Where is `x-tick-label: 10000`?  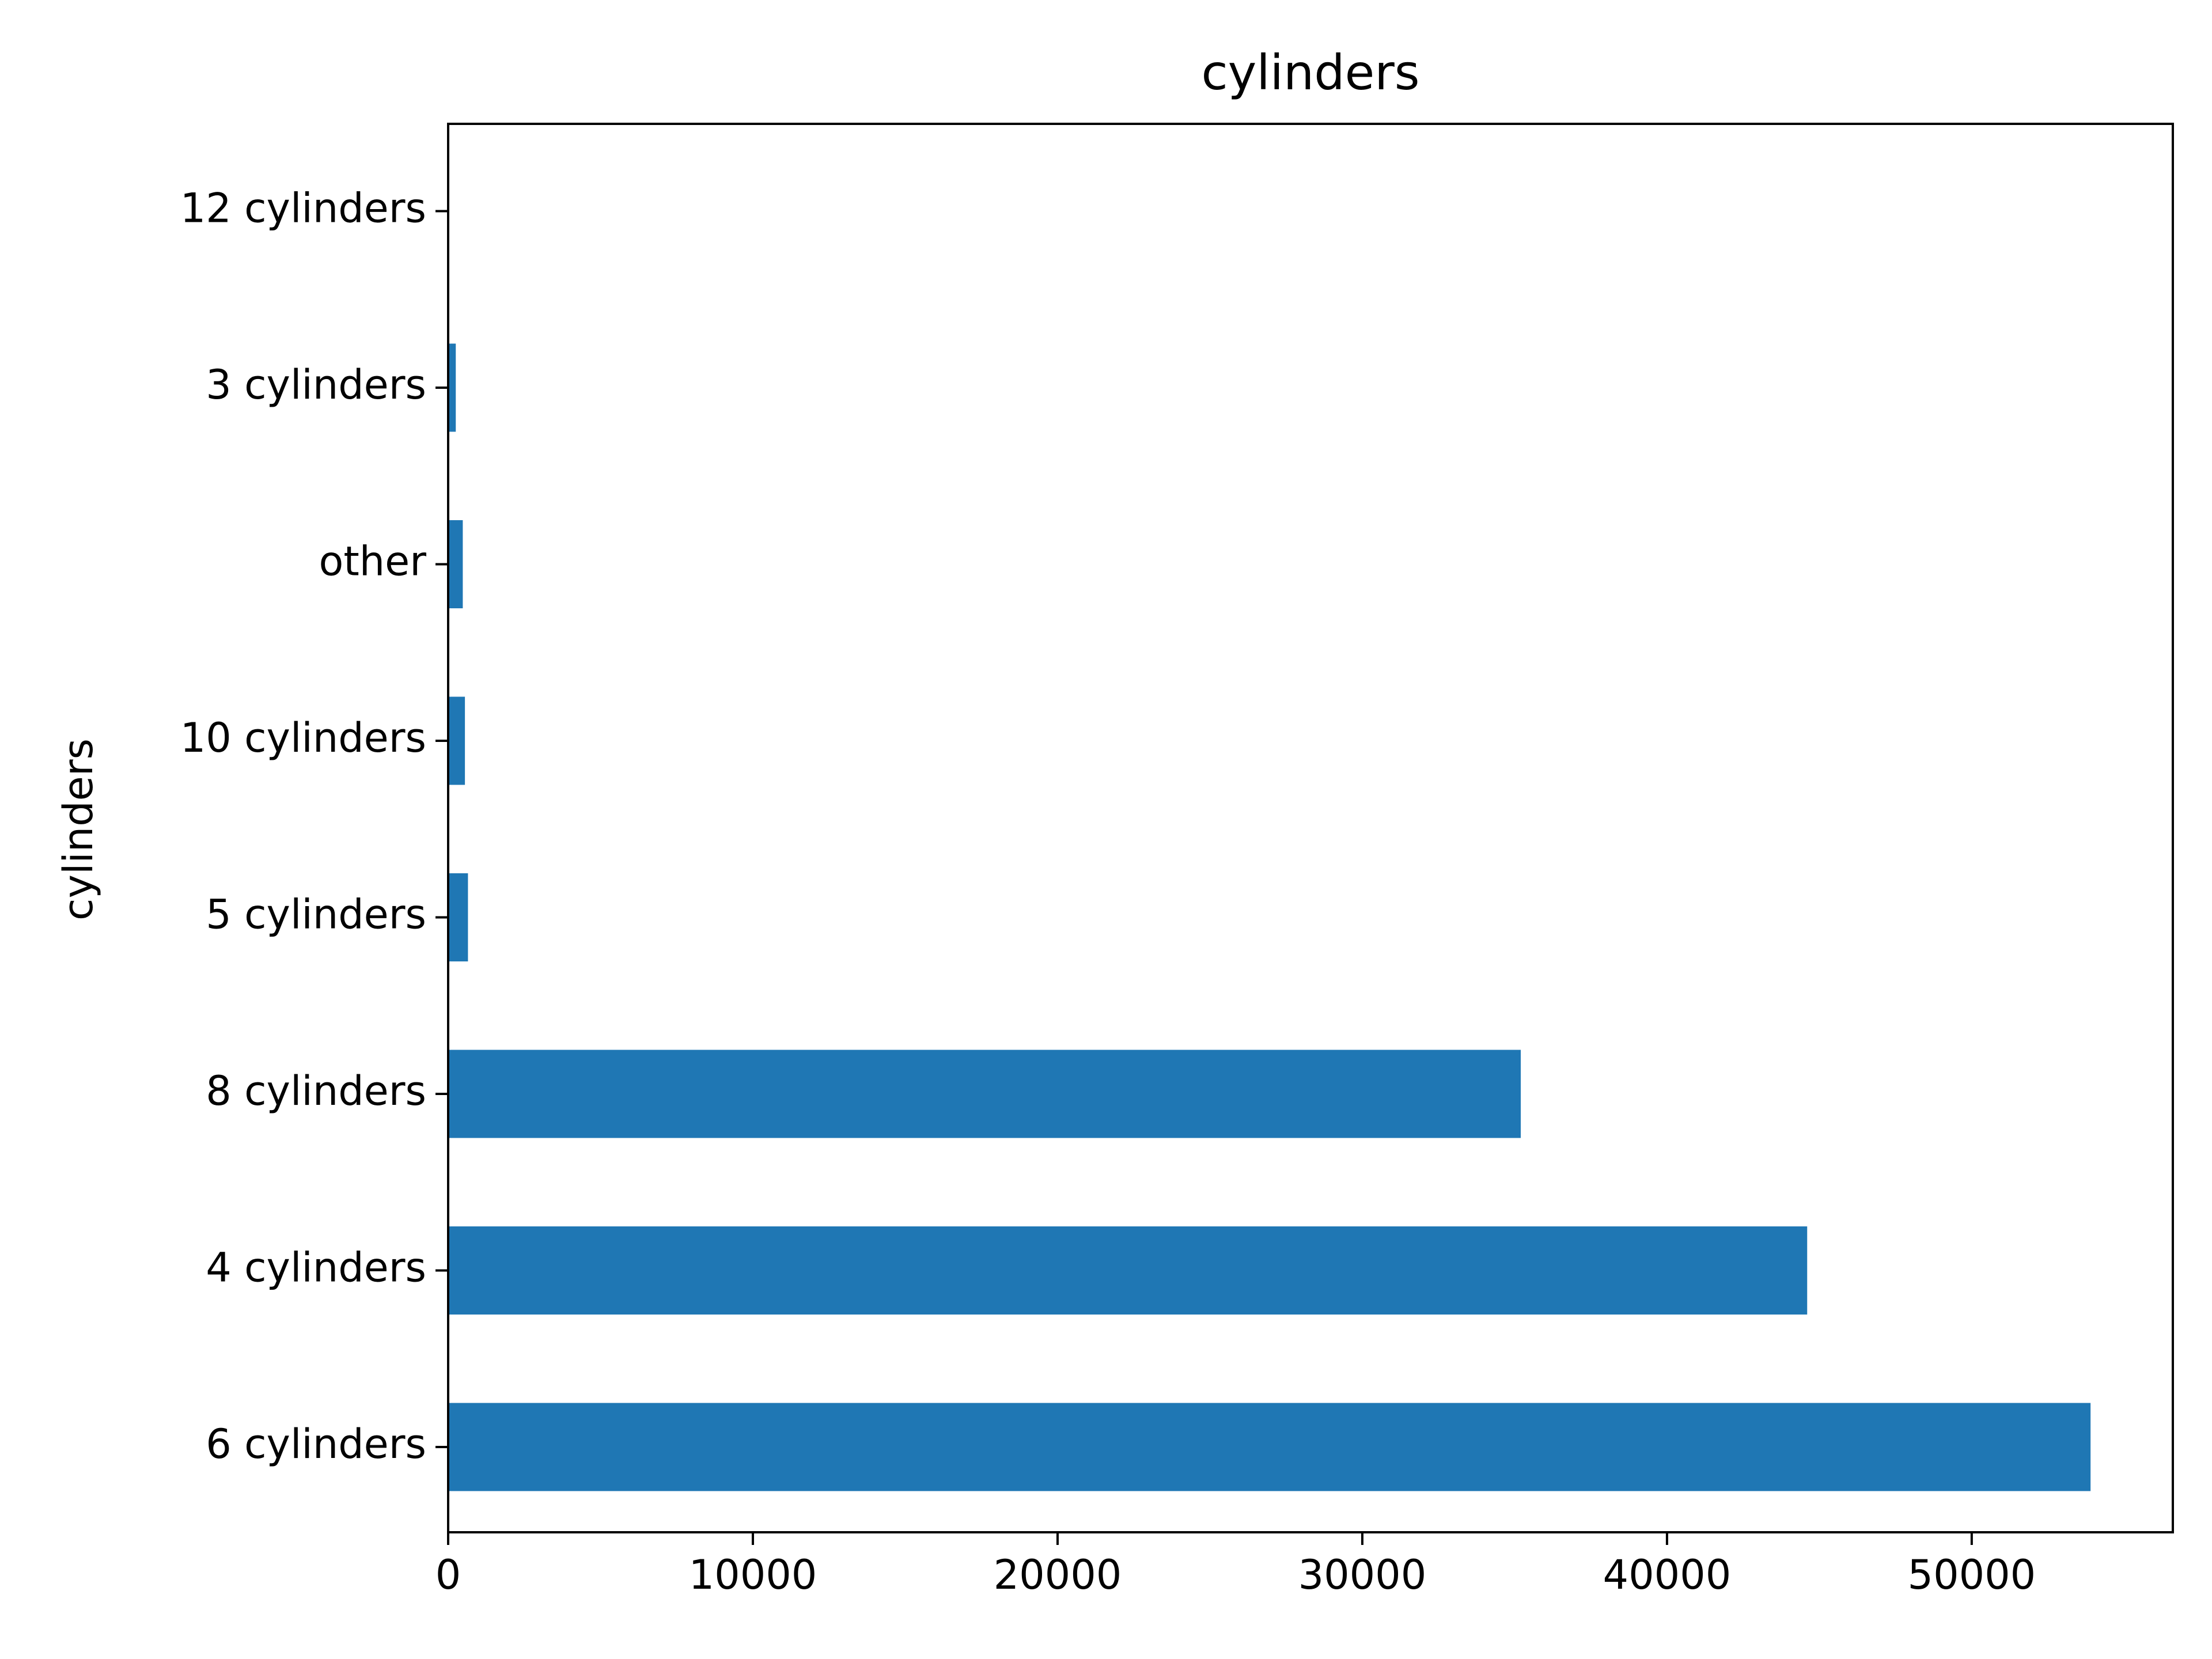
x-tick-label: 10000 is located at coordinates (753, 1575).